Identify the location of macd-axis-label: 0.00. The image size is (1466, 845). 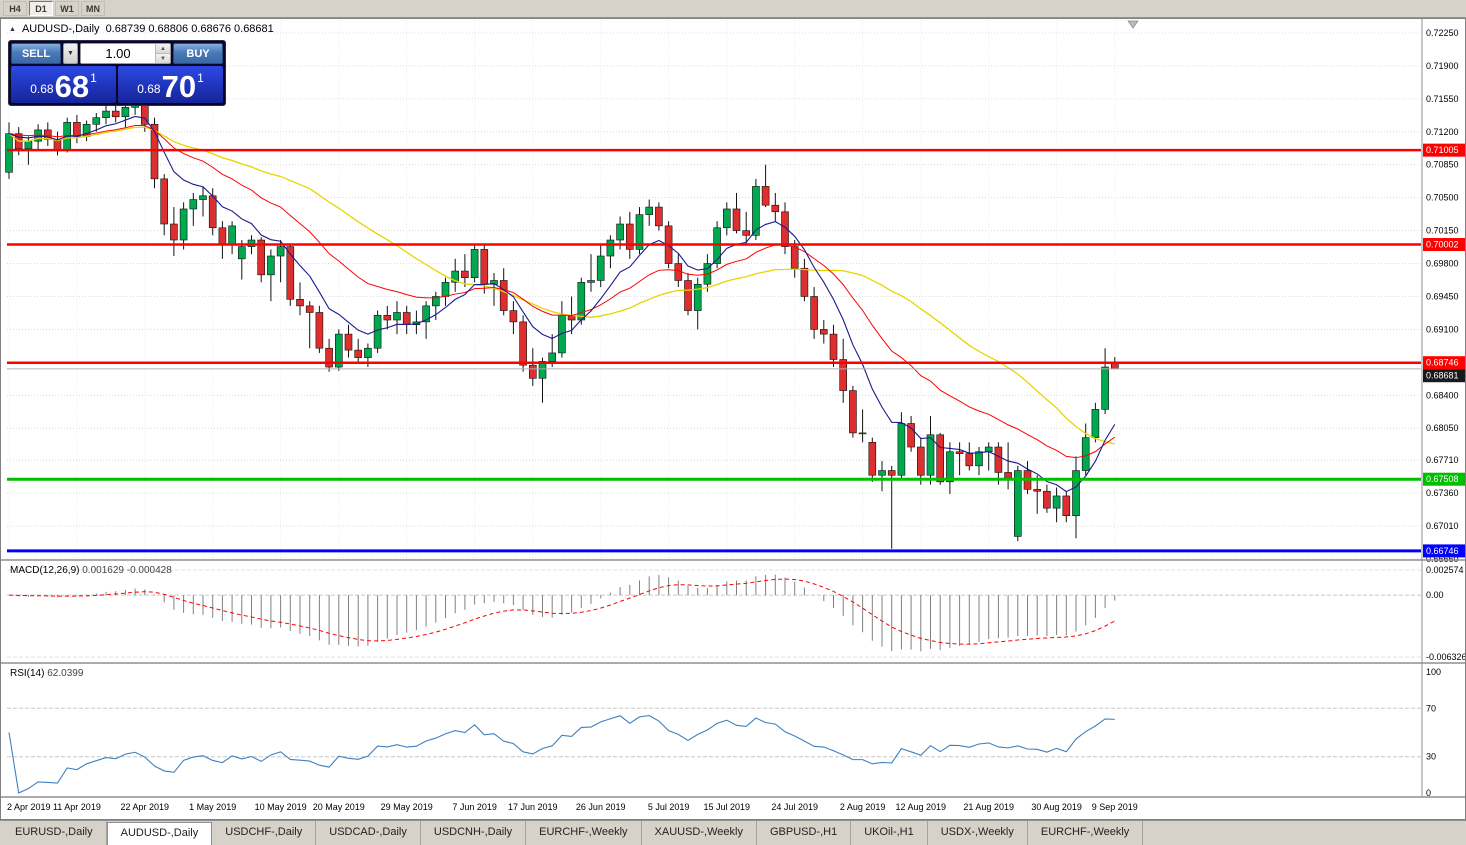
(1435, 595).